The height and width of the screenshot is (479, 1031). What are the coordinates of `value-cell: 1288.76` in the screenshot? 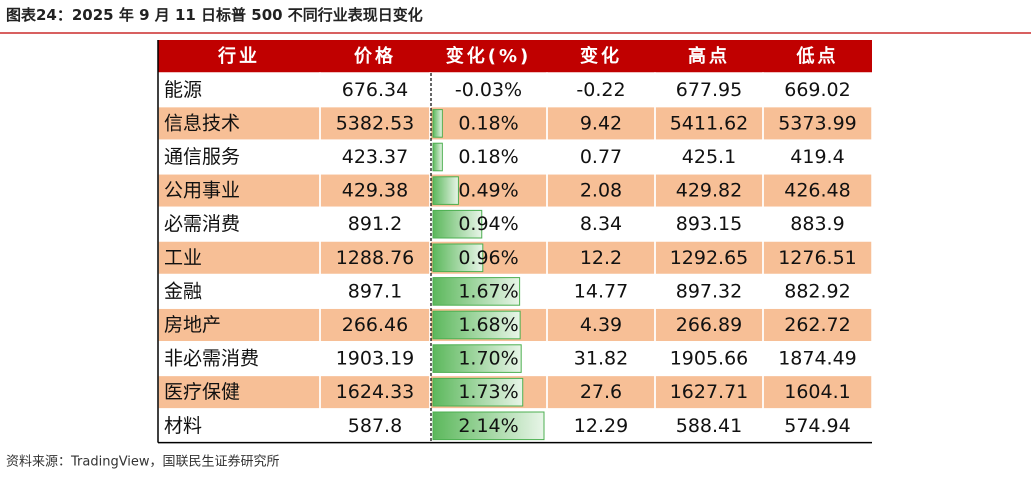 It's located at (375, 258).